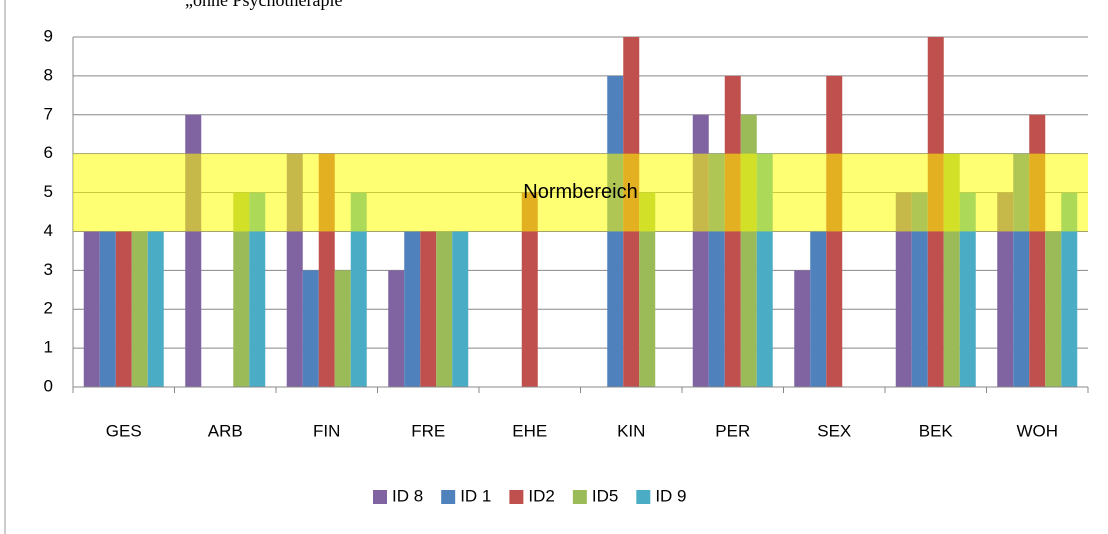  I want to click on y-tick-label: 6, so click(48, 152).